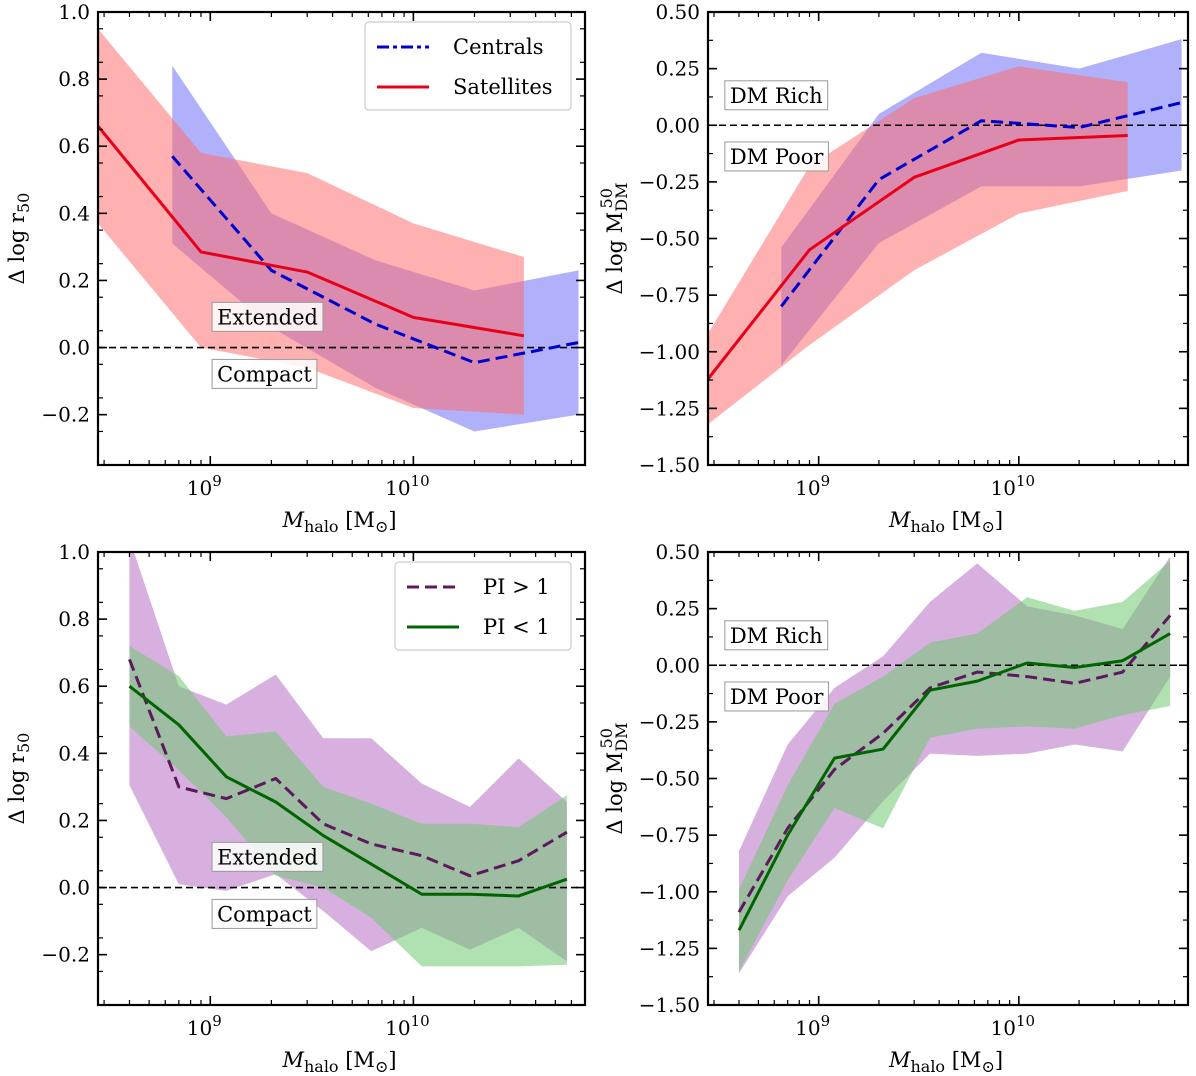  I want to click on legend-label: Centrals, so click(498, 47).